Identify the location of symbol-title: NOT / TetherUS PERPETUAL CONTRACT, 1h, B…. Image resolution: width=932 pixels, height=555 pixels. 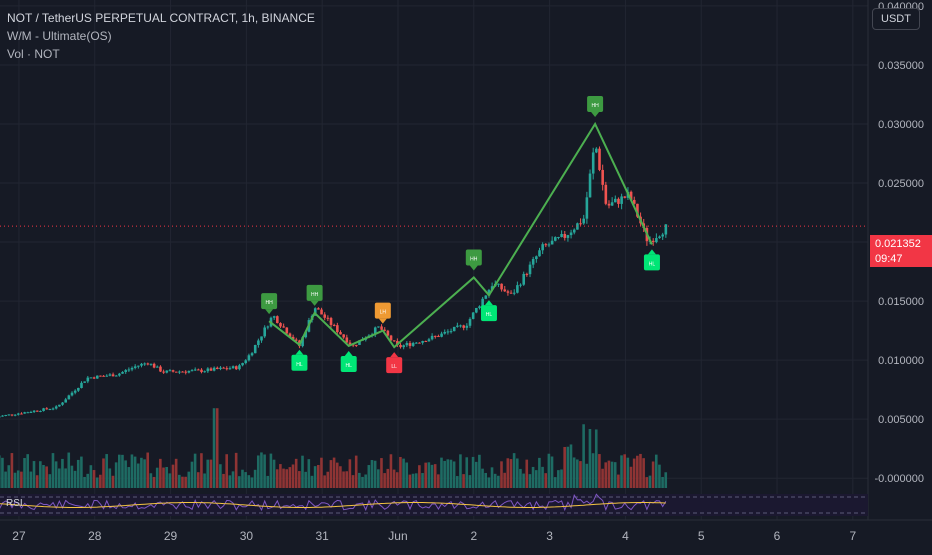
(161, 18).